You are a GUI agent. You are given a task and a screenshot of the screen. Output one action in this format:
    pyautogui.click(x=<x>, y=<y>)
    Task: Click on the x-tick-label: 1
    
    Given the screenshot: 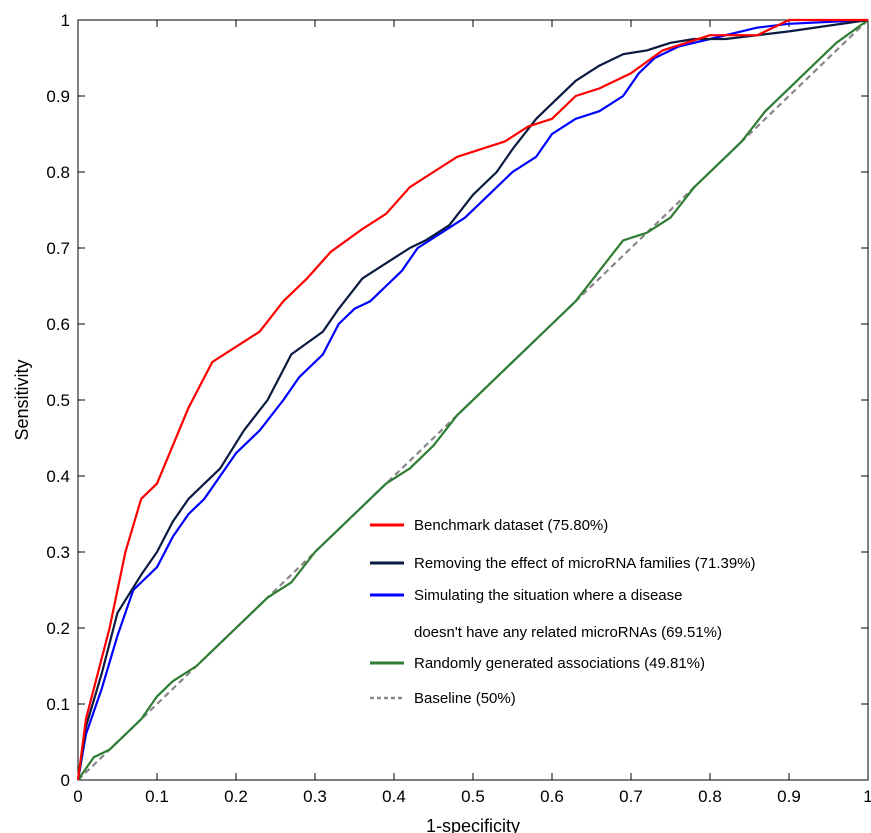 What is the action you would take?
    pyautogui.click(x=867, y=796)
    